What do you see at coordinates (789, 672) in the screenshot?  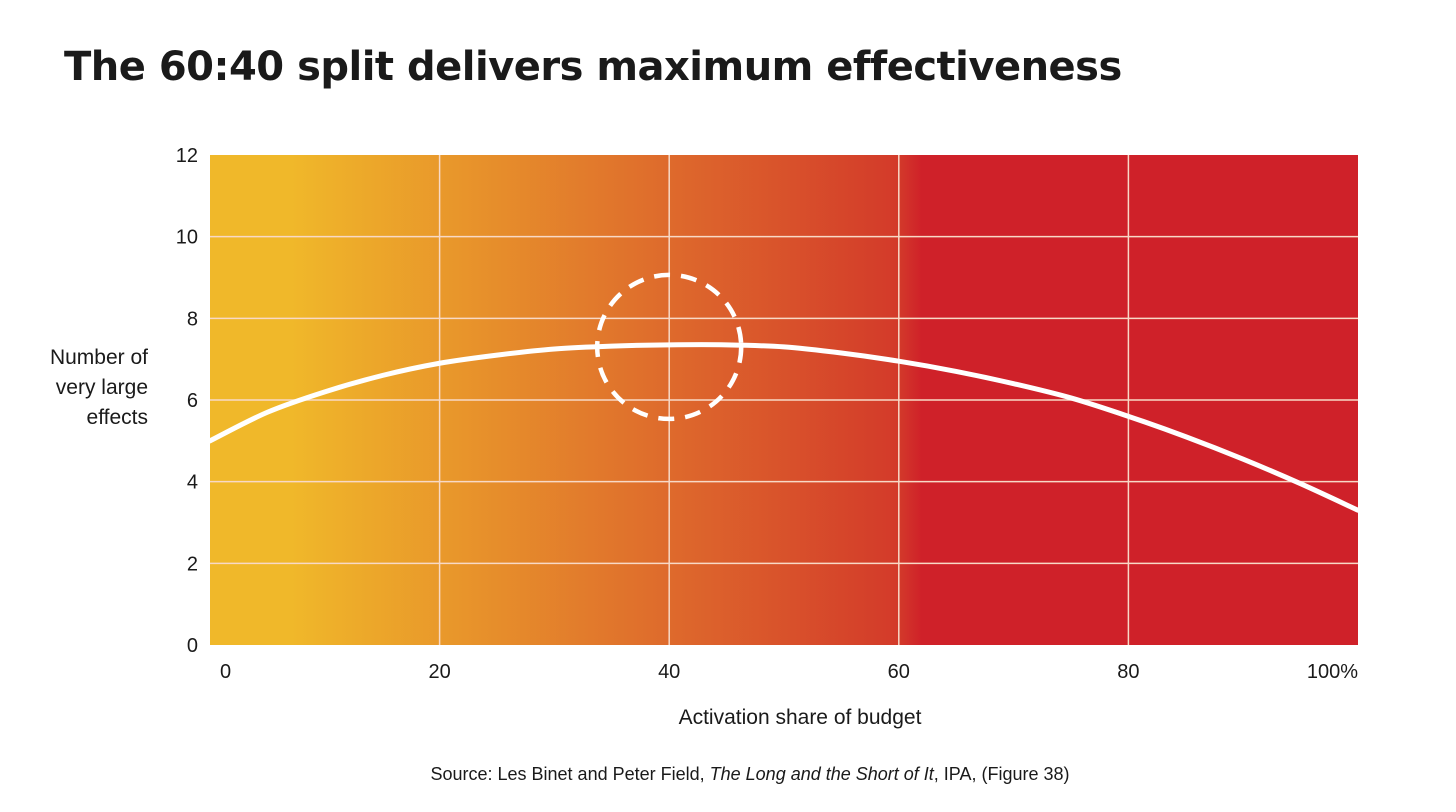 I see `x-axis-ticks: 0 20 40 60 80 100%` at bounding box center [789, 672].